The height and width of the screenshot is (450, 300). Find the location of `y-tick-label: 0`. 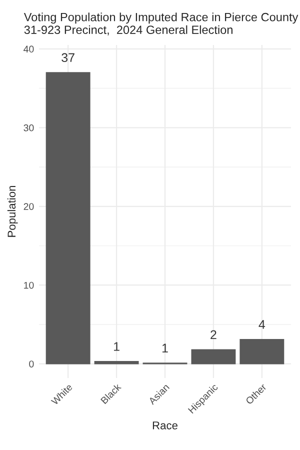

y-tick-label: 0 is located at coordinates (31, 364).